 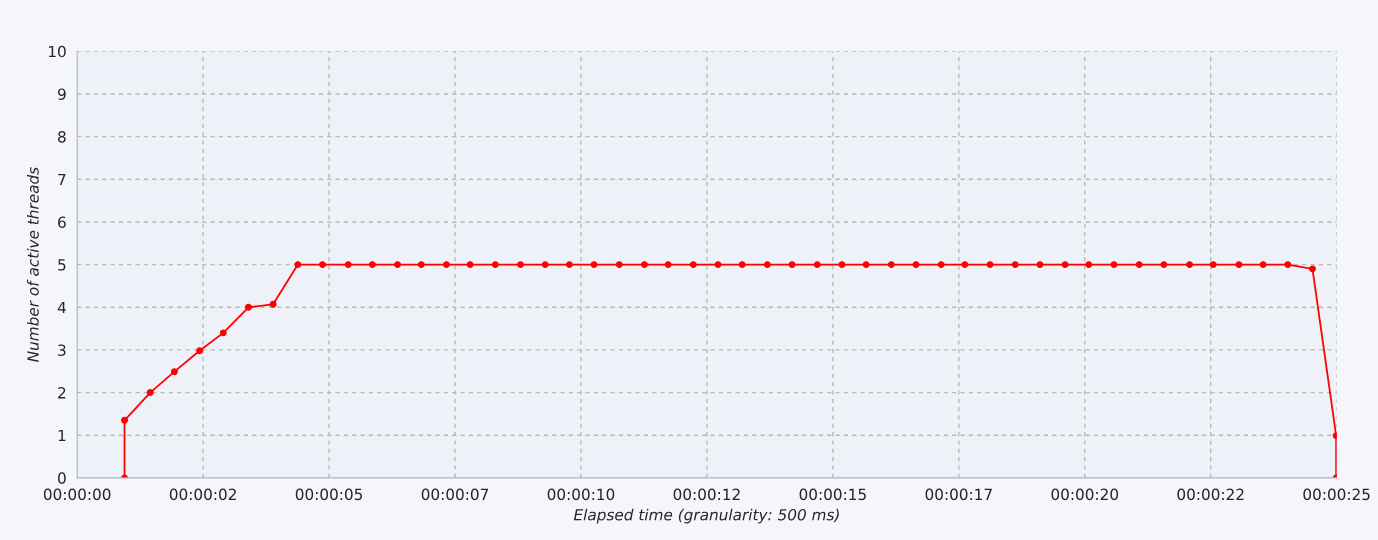 I want to click on x-tick-label: 00:00:02, so click(x=202, y=494).